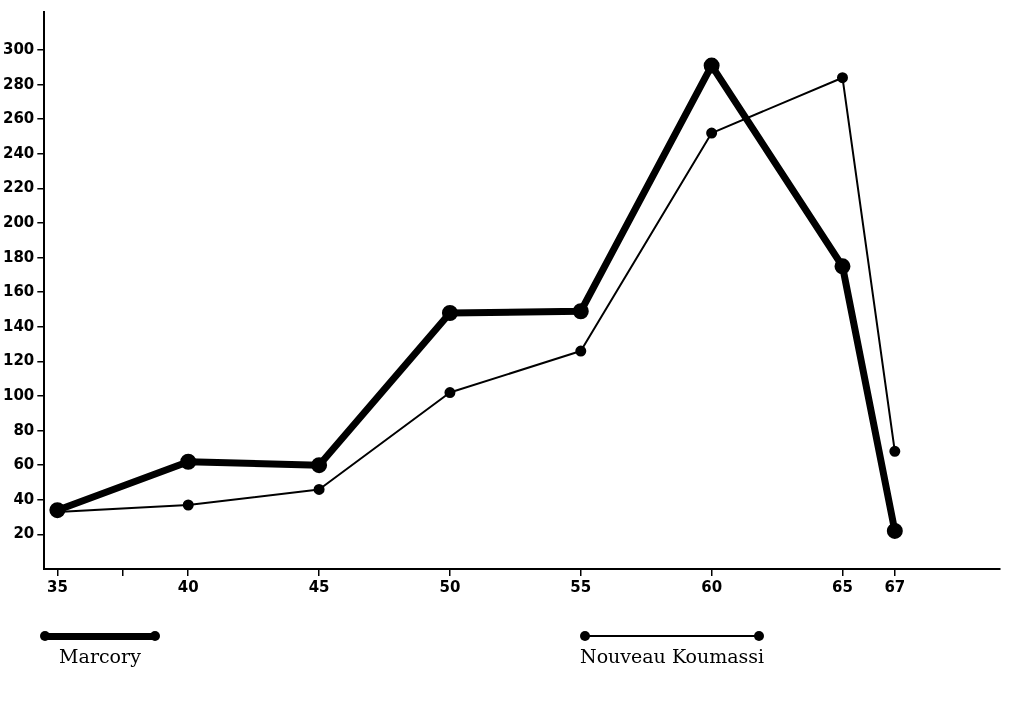 The height and width of the screenshot is (704, 1011). What do you see at coordinates (24, 533) in the screenshot?
I see `y-tick-label: 20` at bounding box center [24, 533].